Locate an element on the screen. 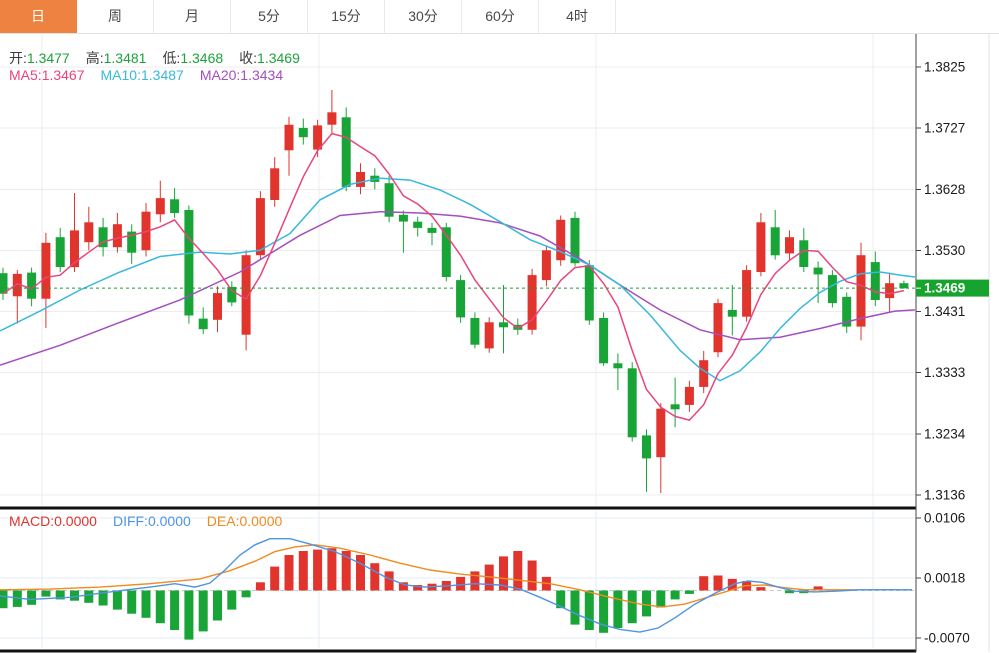  ma-item: MA20:1.3434 is located at coordinates (241, 75).